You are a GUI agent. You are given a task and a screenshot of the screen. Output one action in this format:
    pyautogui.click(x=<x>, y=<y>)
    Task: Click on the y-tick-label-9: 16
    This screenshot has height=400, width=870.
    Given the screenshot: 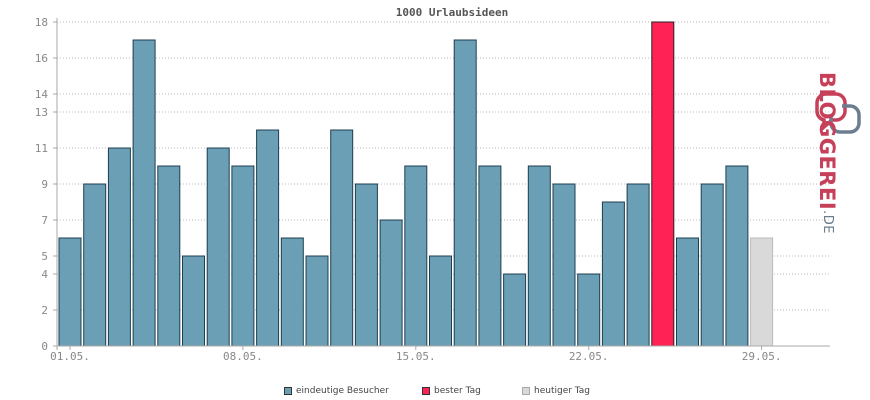 What is the action you would take?
    pyautogui.click(x=41, y=58)
    